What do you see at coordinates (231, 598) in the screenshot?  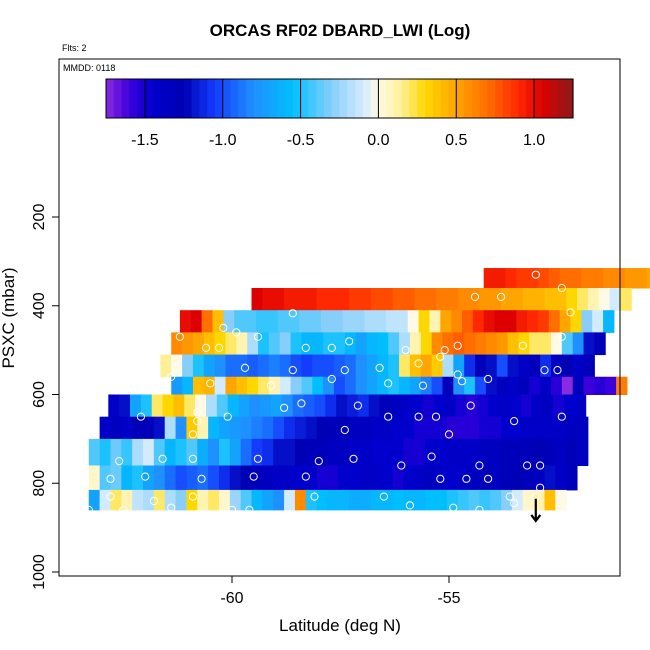 I see `x-tick-label: -60` at bounding box center [231, 598].